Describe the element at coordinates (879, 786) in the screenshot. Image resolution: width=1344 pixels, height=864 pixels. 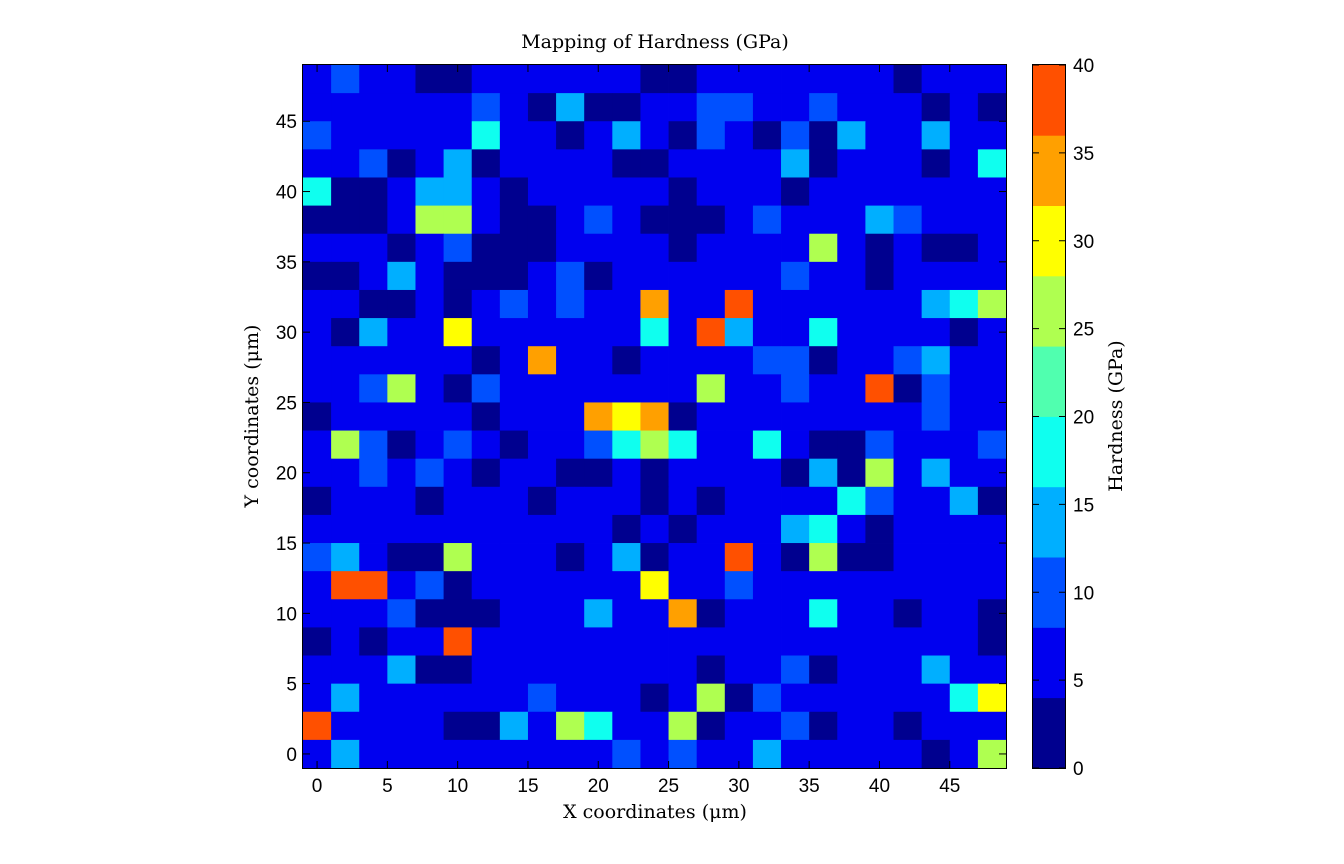
I see `x-tick-label: 40` at that location.